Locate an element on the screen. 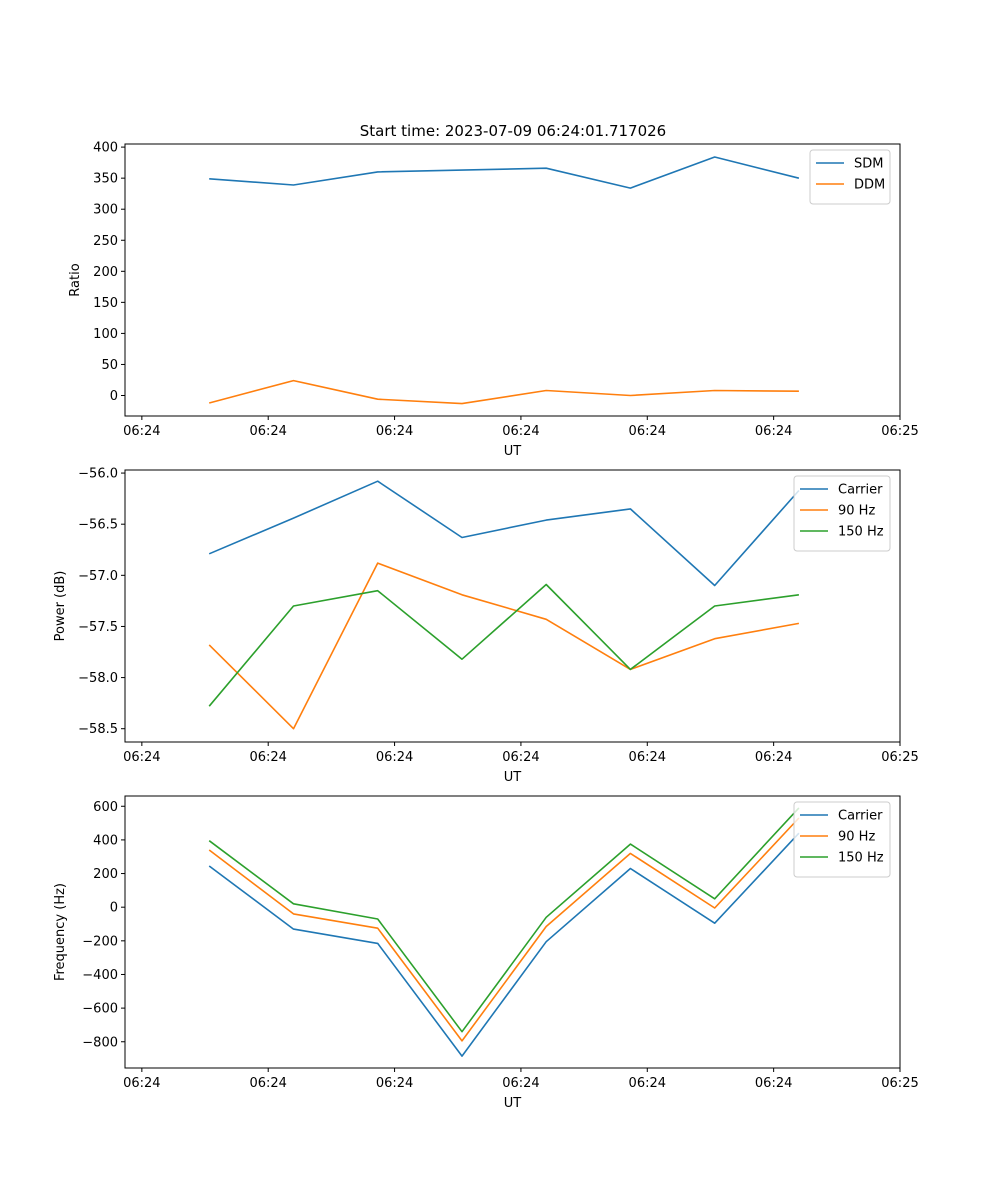 This screenshot has width=1000, height=1200. figure-title: Start time: 2023-07-09 06:24:01.717026 is located at coordinates (513, 131).